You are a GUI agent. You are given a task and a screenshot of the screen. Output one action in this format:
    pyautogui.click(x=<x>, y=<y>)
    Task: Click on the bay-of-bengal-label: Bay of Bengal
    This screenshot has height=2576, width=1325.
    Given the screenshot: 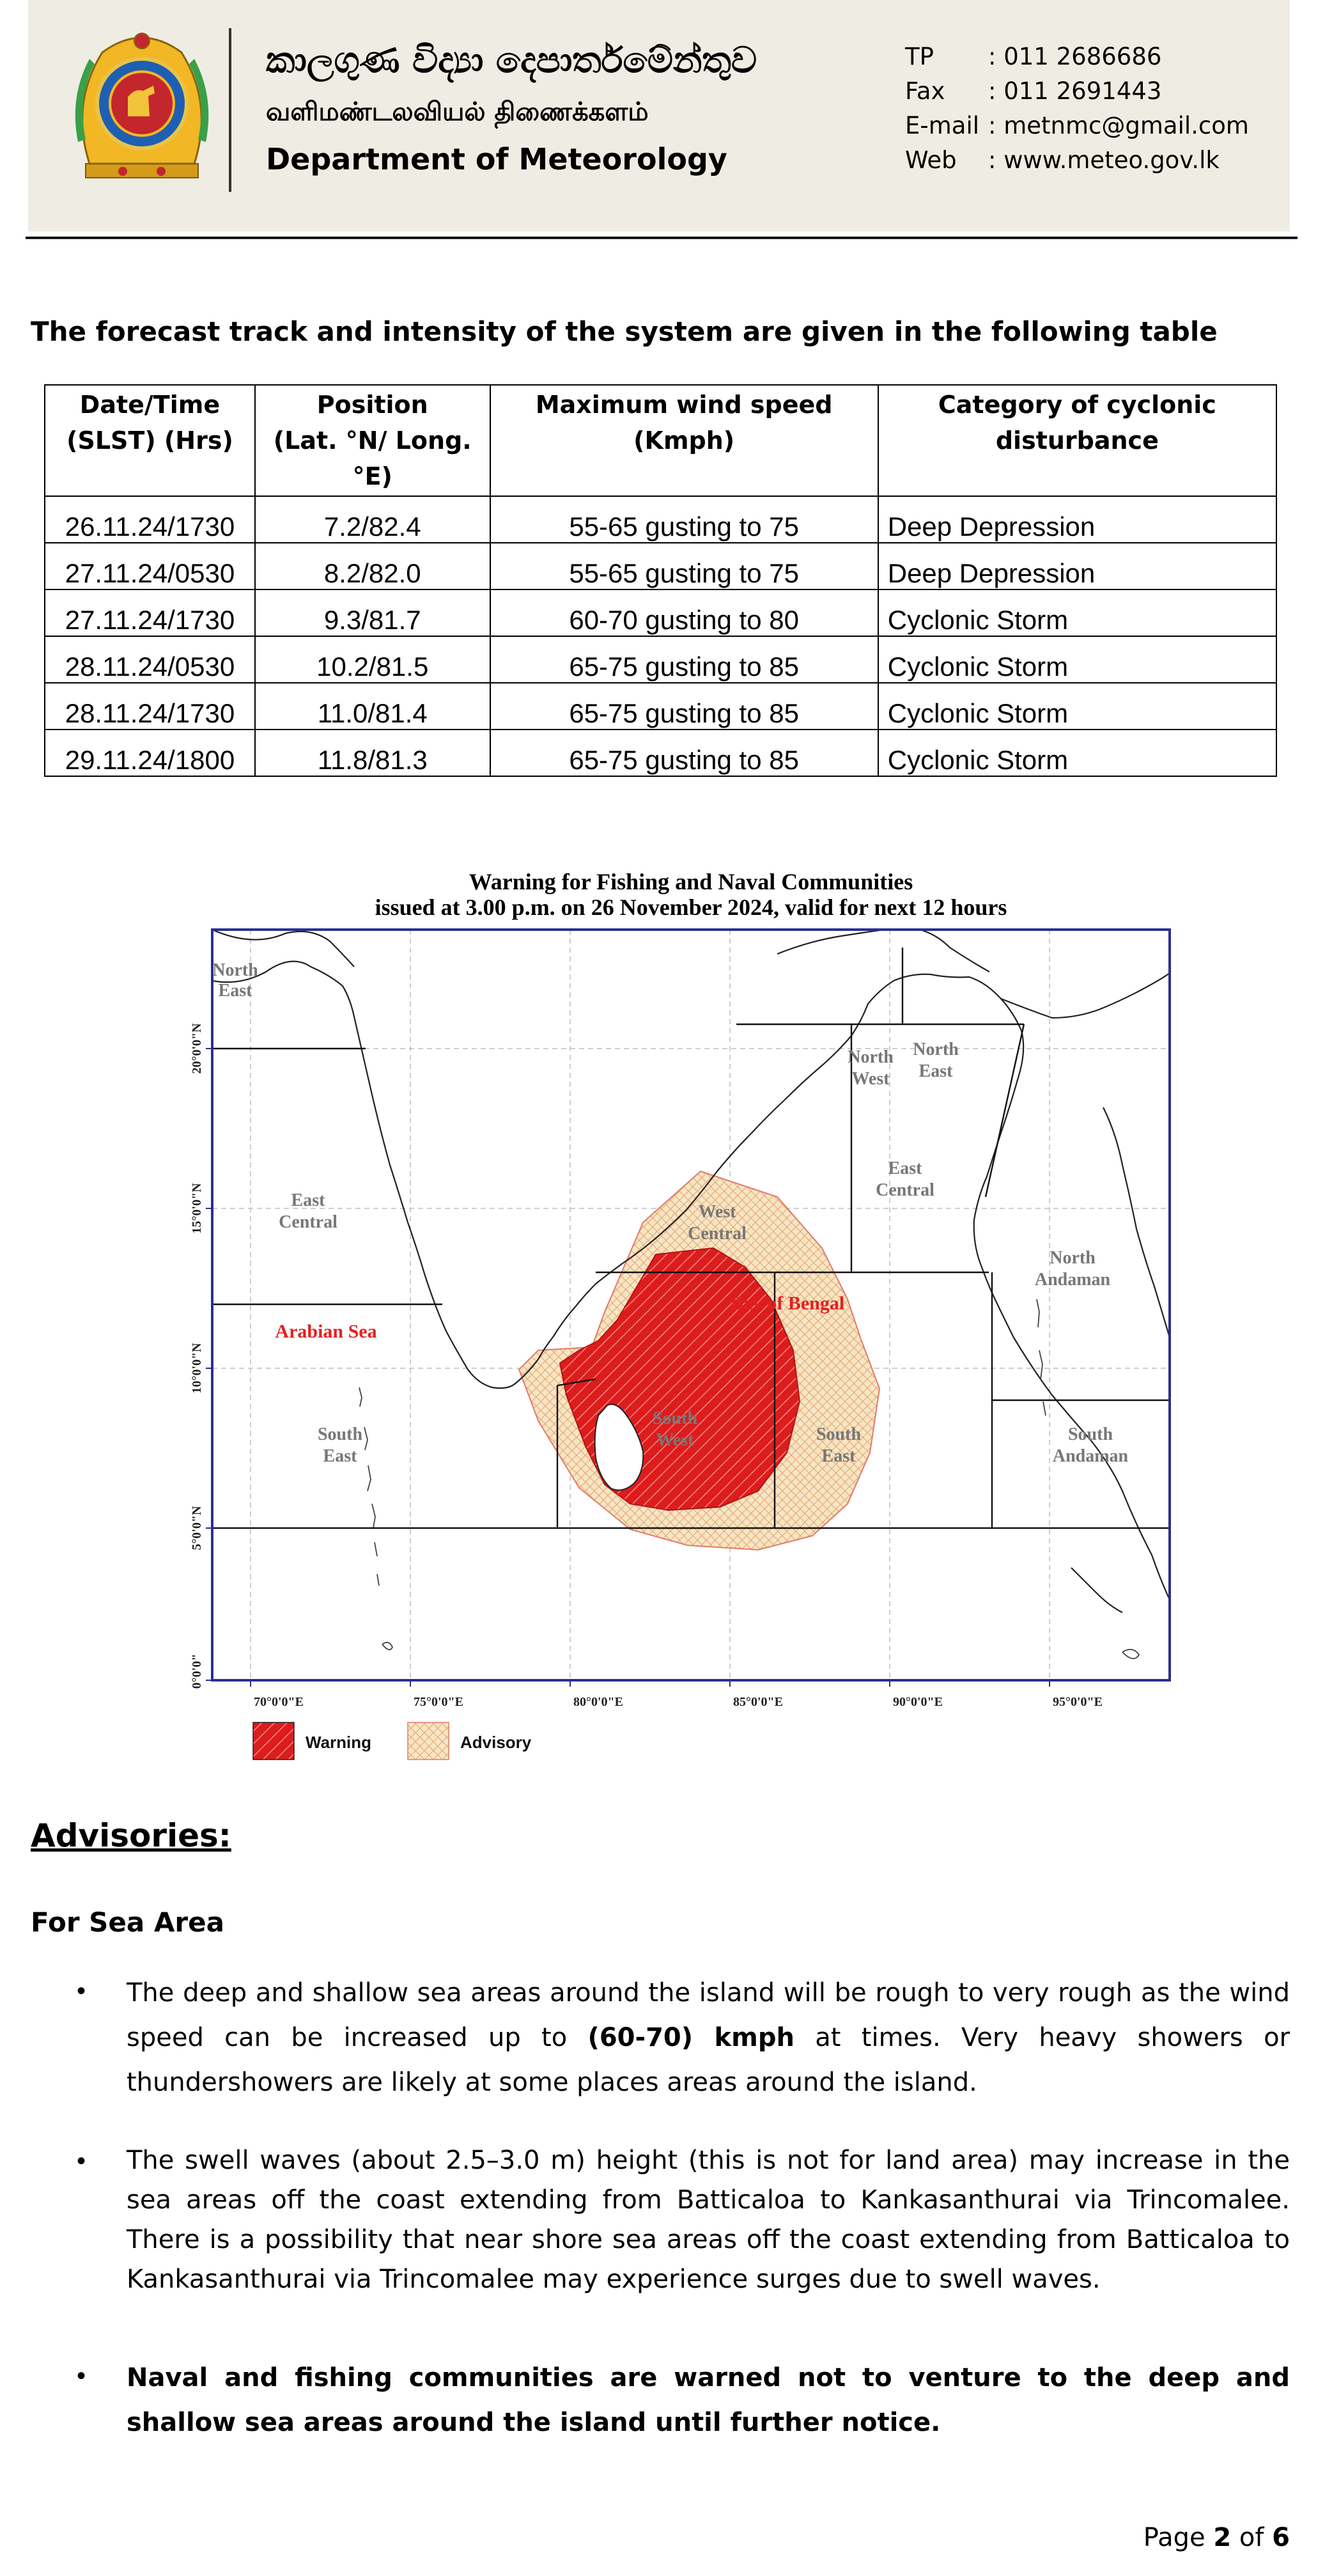 What is the action you would take?
    pyautogui.click(x=787, y=1303)
    